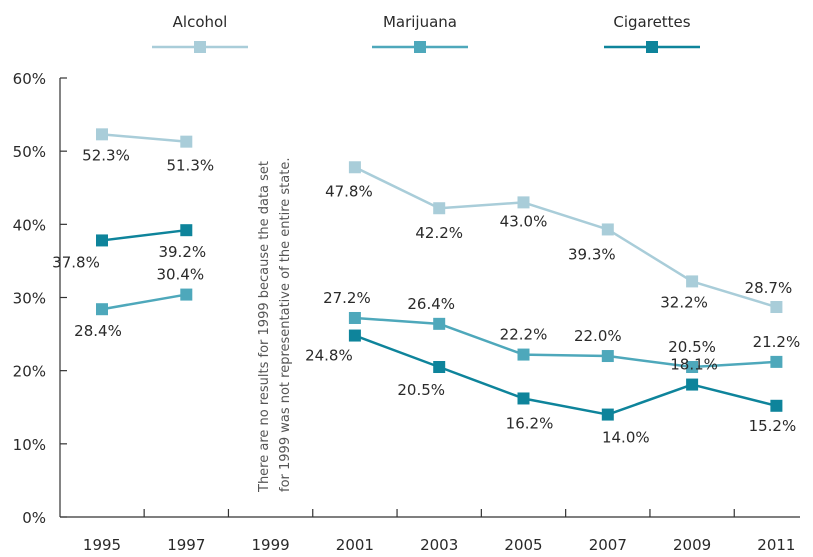 The width and height of the screenshot is (813, 557). Describe the element at coordinates (182, 252) in the screenshot. I see `data-label: 39.2%` at that location.